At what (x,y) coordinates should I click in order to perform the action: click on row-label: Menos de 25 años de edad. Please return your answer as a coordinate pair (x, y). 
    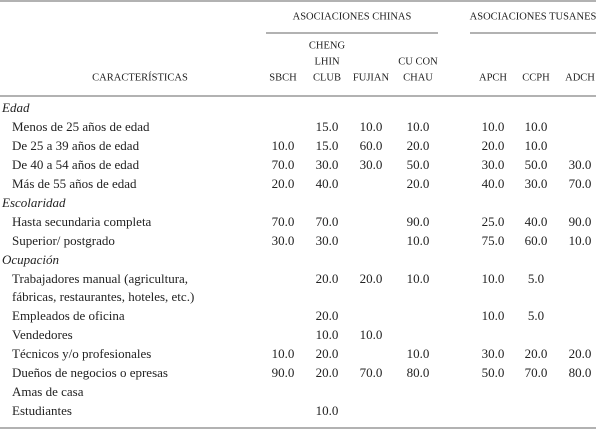
    Looking at the image, I should click on (81, 126).